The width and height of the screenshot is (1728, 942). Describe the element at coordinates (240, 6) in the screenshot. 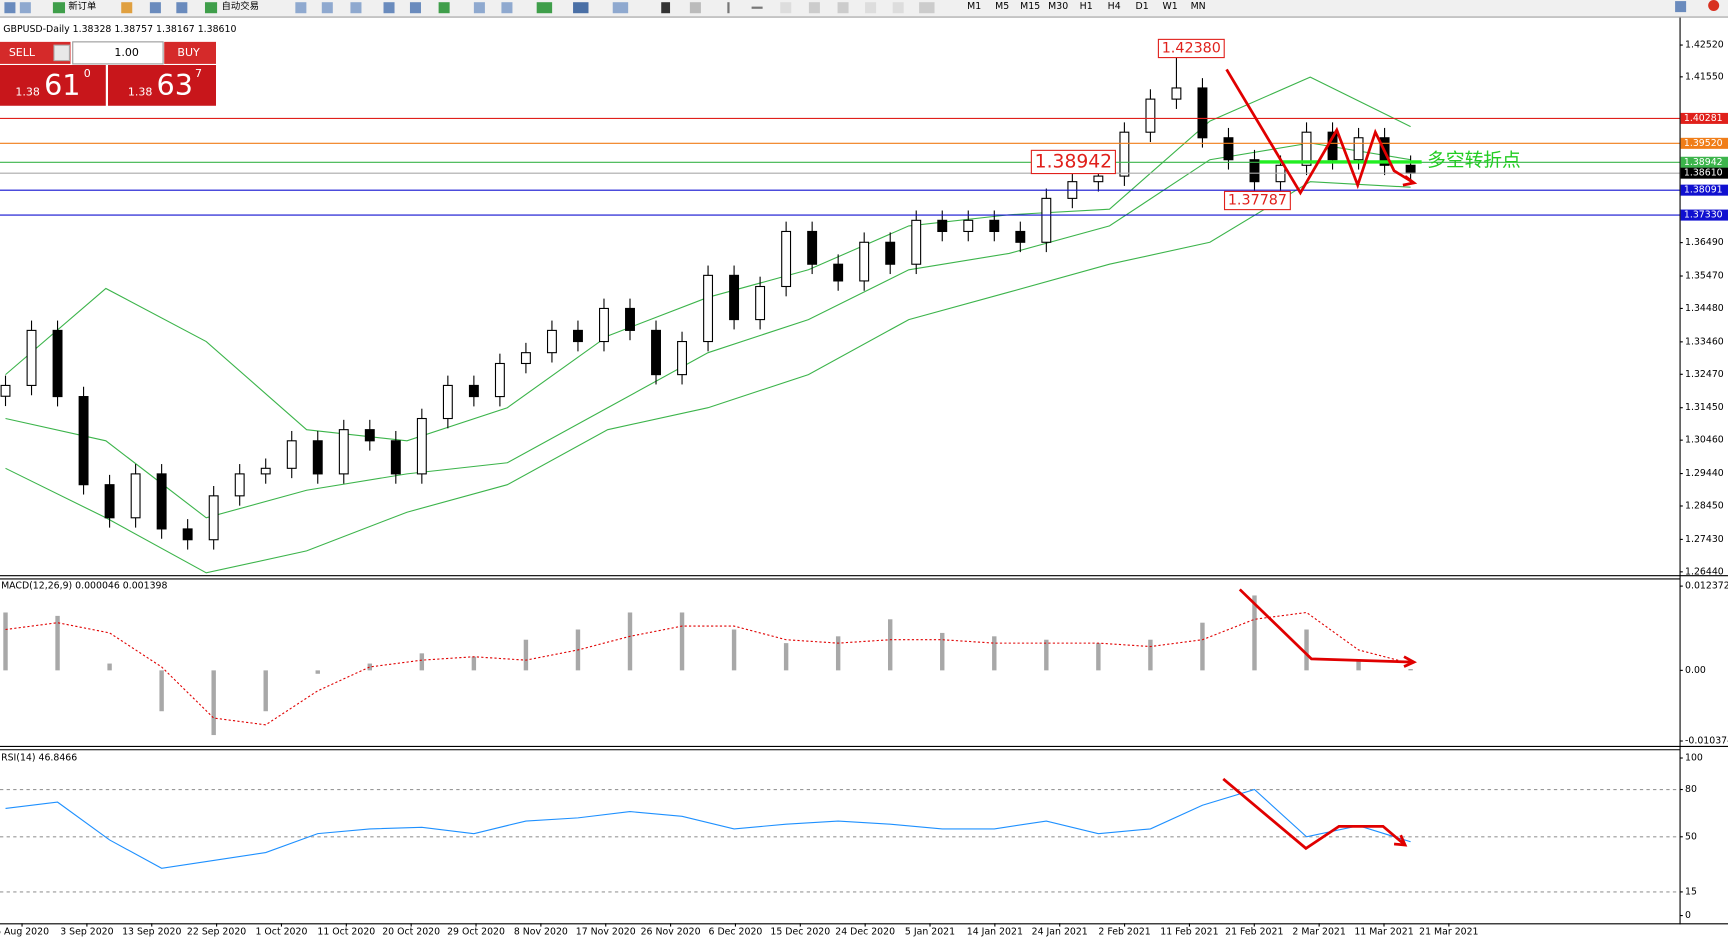

I see `auto-trading-button: 自动交易` at that location.